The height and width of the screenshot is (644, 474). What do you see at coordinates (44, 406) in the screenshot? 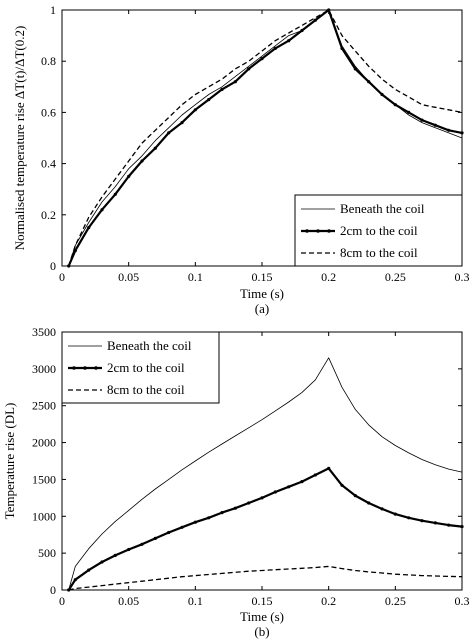
I see `panel-b-y-tick-label-5: 2500` at bounding box center [44, 406].